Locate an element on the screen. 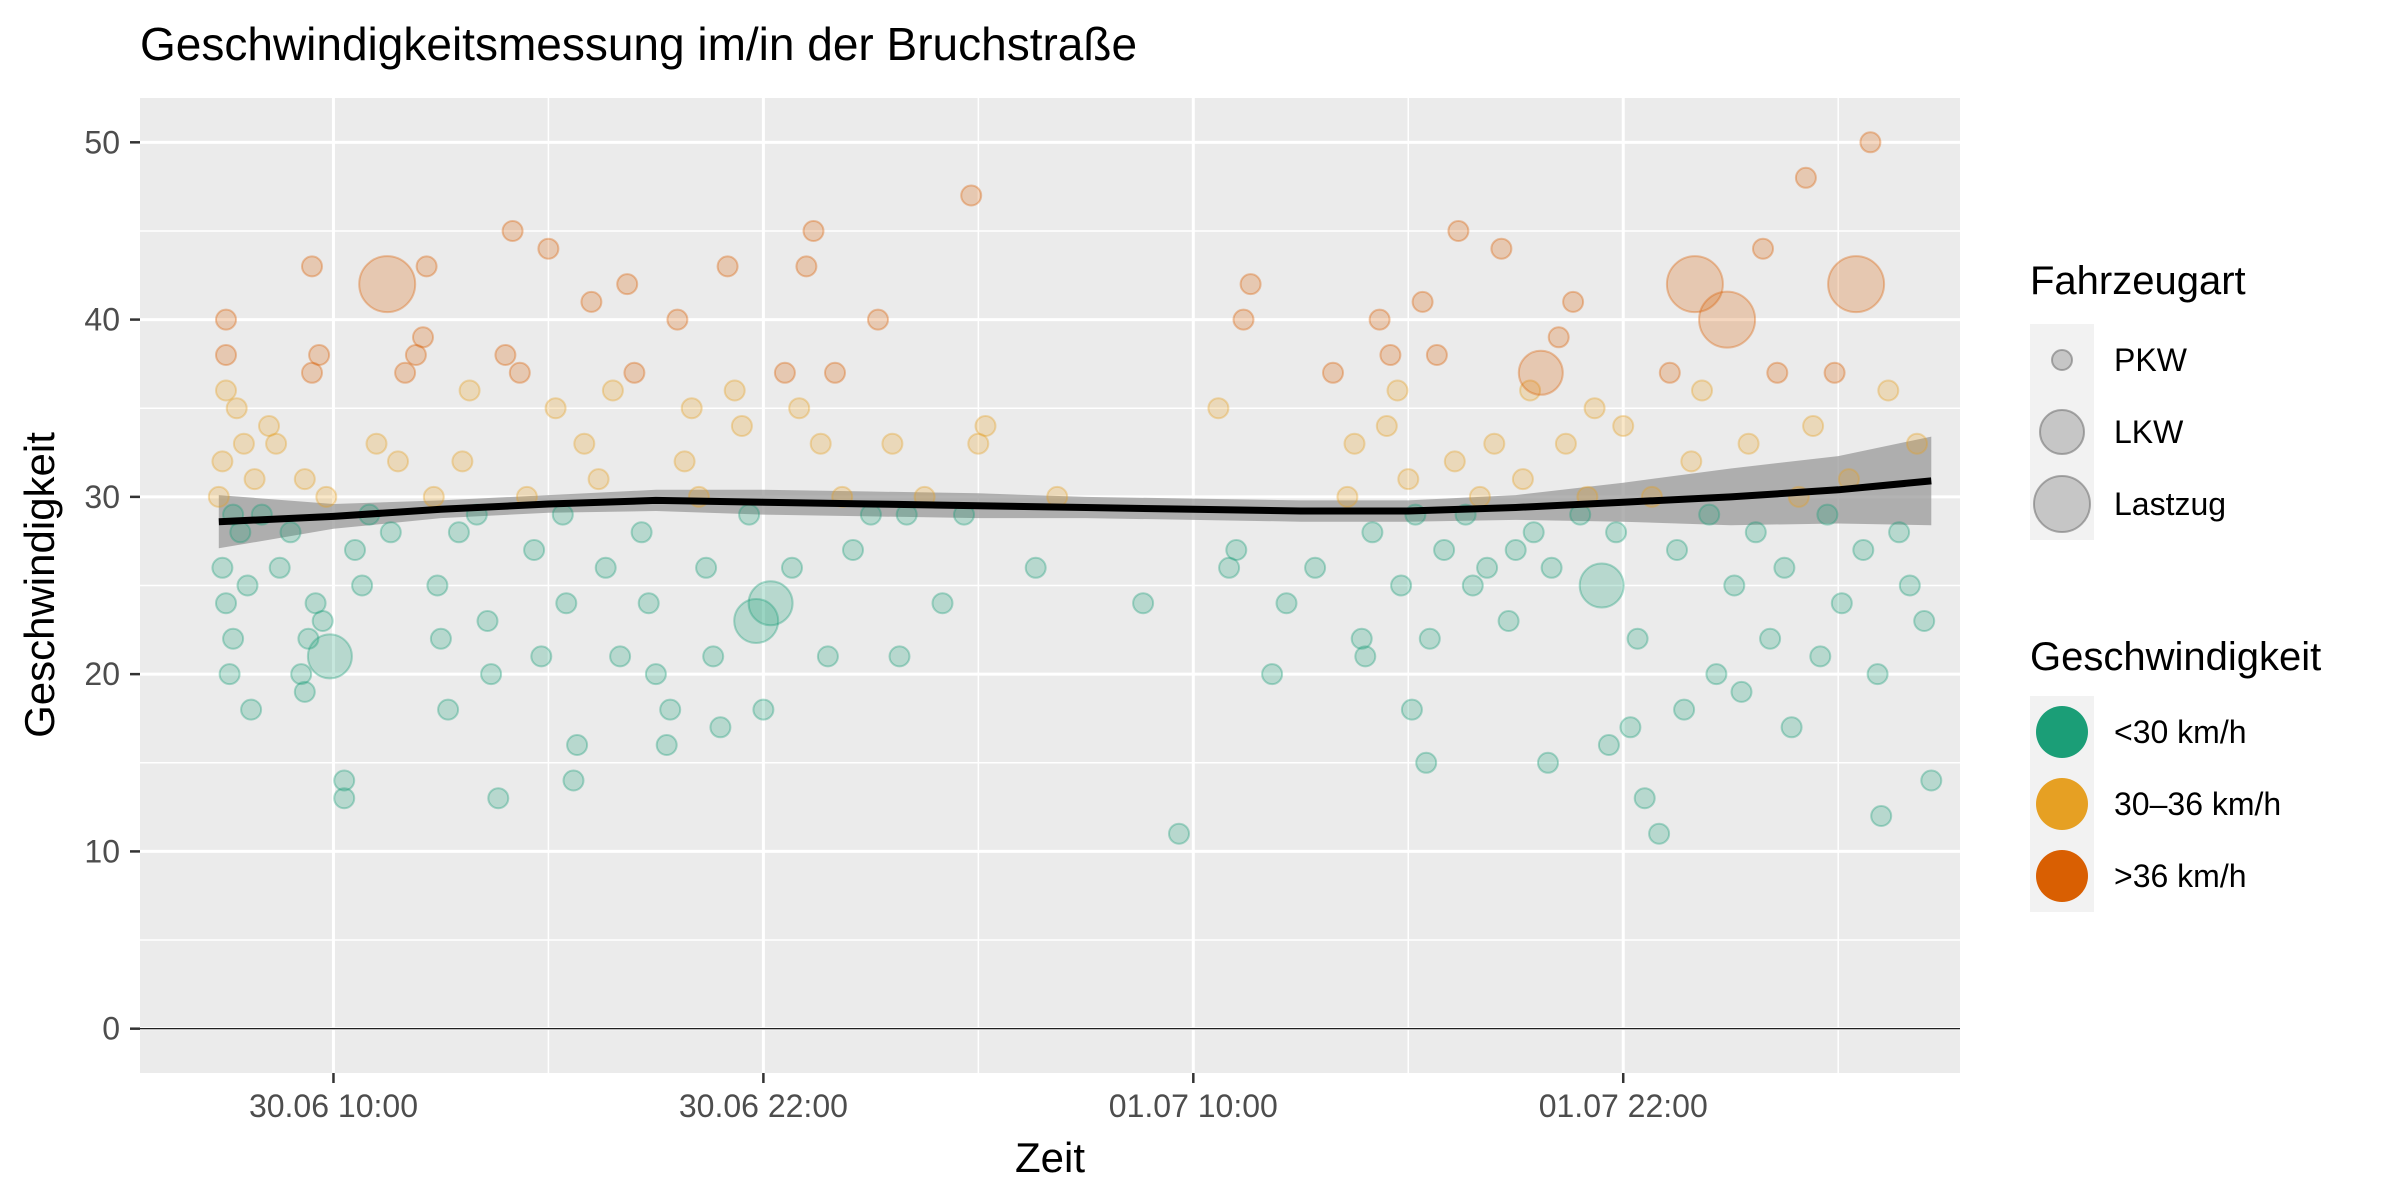 Image resolution: width=2400 pixels, height=1200 pixels. confidence-band is located at coordinates (1075, 492).